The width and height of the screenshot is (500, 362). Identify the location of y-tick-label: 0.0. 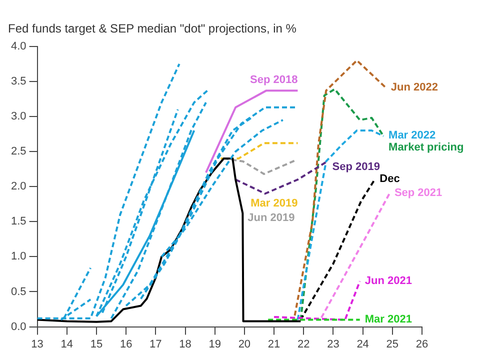
(18, 326).